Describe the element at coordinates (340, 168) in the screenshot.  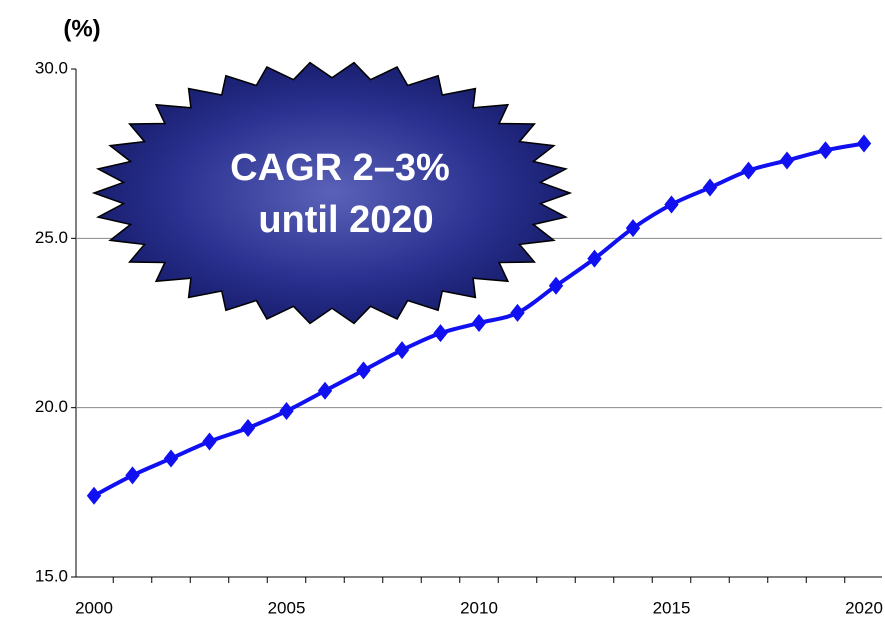
I see `annotation: CAGR 2–3%` at that location.